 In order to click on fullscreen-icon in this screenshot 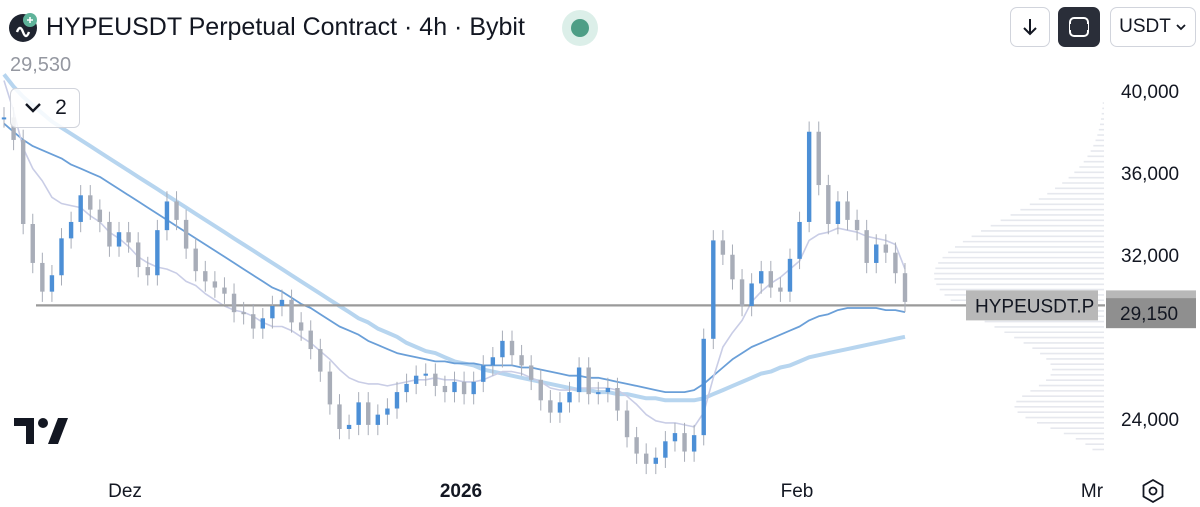, I will do `click(1079, 27)`.